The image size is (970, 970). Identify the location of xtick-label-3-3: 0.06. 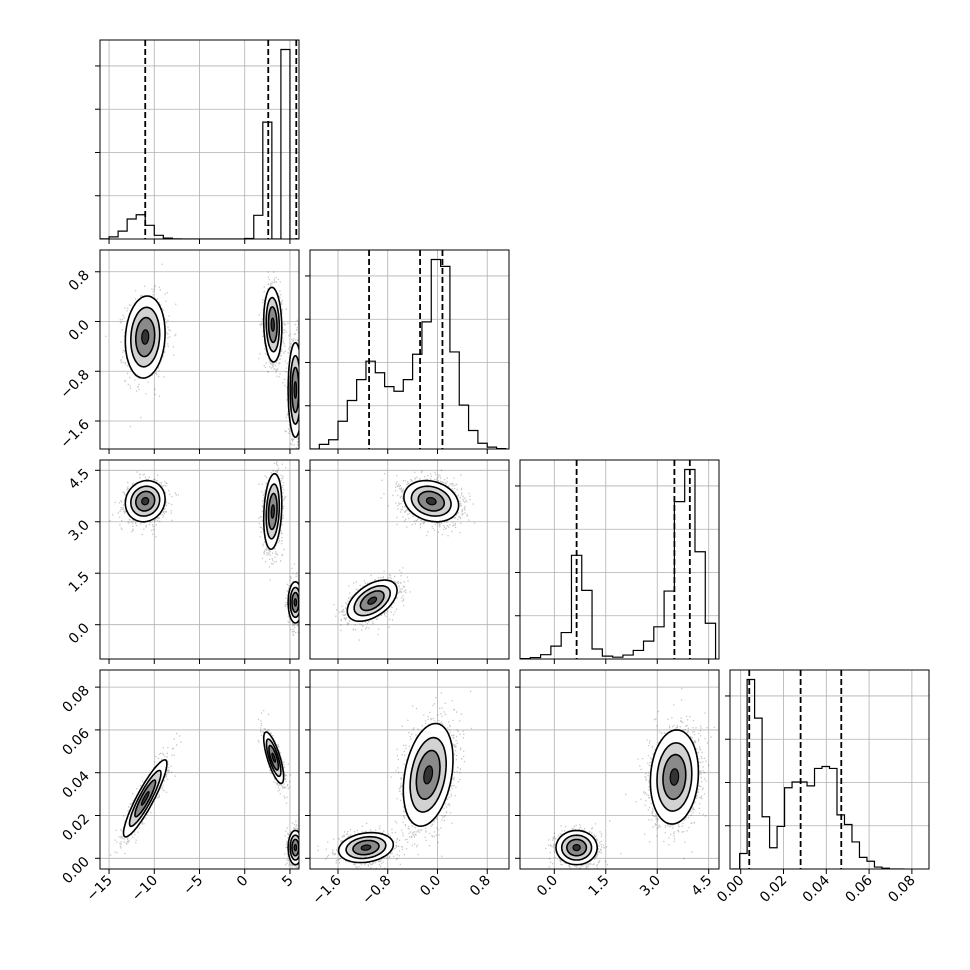
(859, 888).